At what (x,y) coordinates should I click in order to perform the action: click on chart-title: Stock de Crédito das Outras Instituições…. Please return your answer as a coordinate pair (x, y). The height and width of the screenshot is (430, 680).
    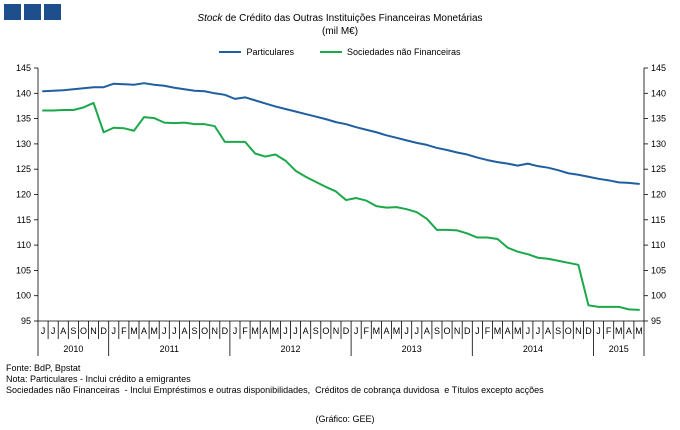
    Looking at the image, I should click on (340, 18).